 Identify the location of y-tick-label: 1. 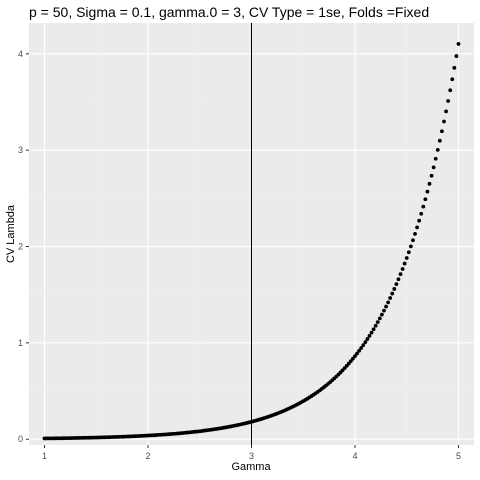
(20, 343).